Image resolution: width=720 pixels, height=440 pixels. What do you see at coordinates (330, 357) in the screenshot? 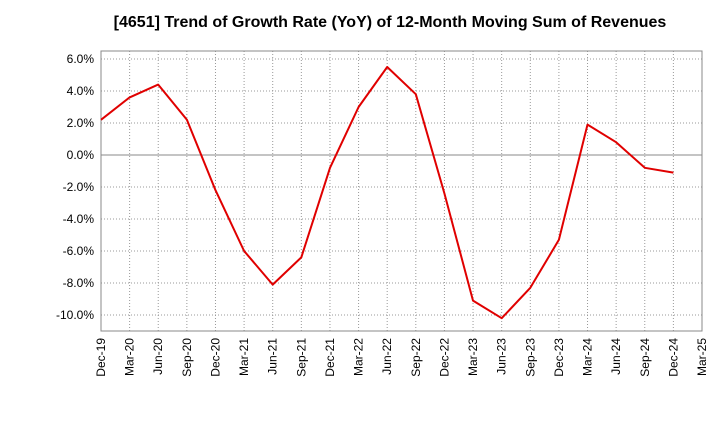
I see `x-tick-label: Dec-21` at bounding box center [330, 357].